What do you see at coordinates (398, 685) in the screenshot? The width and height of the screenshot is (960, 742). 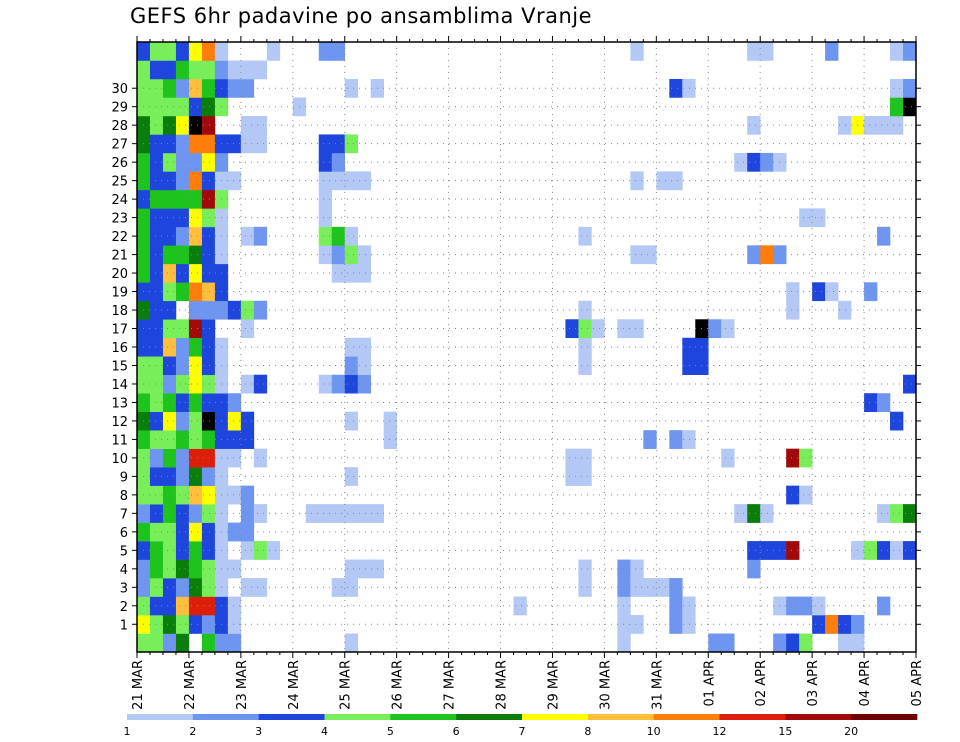 I see `x-tick-label: 26 MAR` at bounding box center [398, 685].